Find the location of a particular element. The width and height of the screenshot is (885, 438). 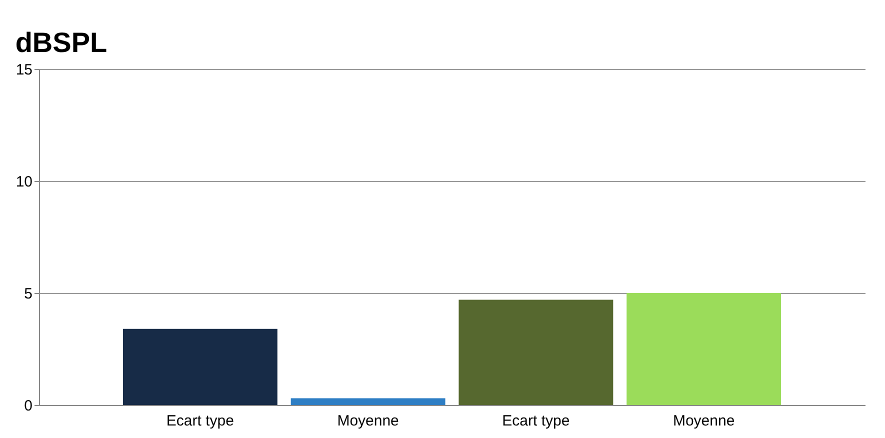

chart-title: dBSPL is located at coordinates (61, 42).